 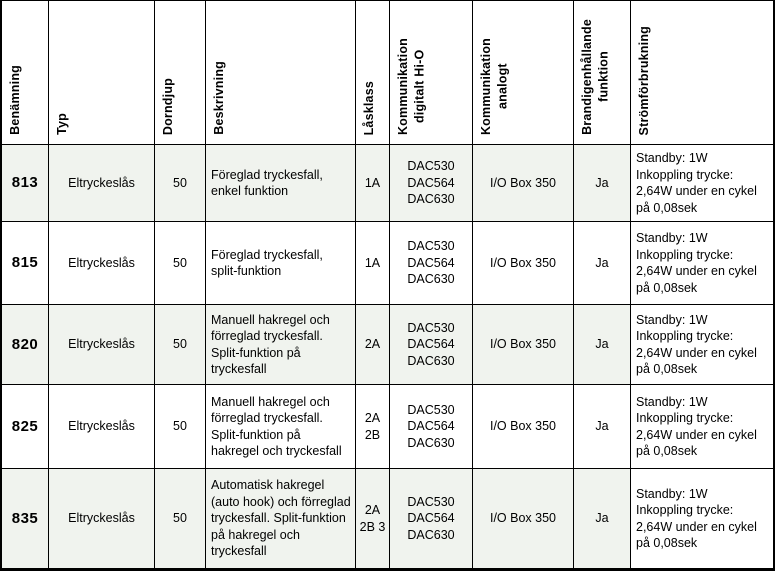 What do you see at coordinates (180, 73) in the screenshot?
I see `col-header-dorndjup: Dorndjup` at bounding box center [180, 73].